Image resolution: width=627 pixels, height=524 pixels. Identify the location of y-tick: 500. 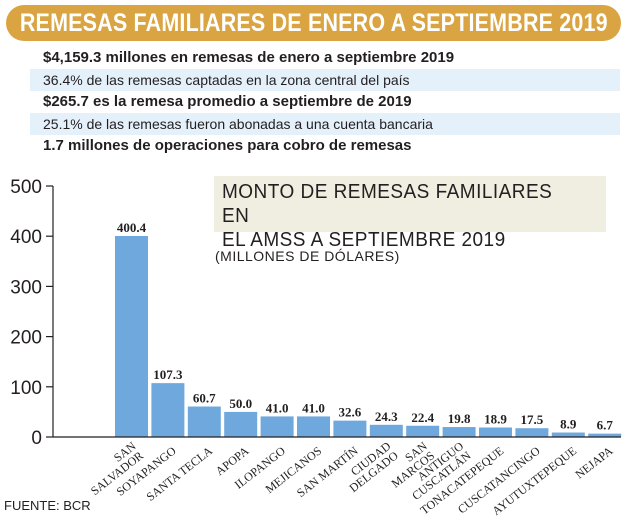
(31, 187).